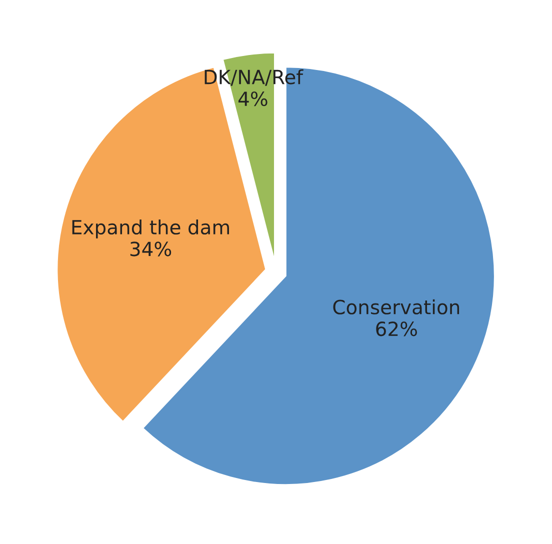 The width and height of the screenshot is (552, 544). I want to click on data-label: 4%, so click(253, 98).